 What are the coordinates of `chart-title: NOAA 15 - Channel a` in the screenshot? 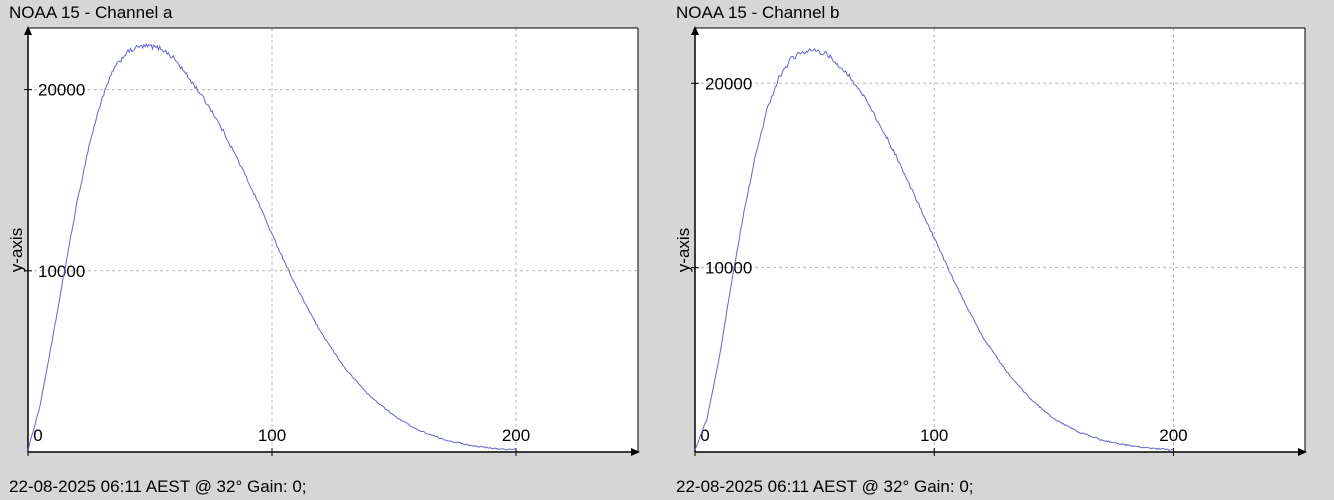 It's located at (91, 12).